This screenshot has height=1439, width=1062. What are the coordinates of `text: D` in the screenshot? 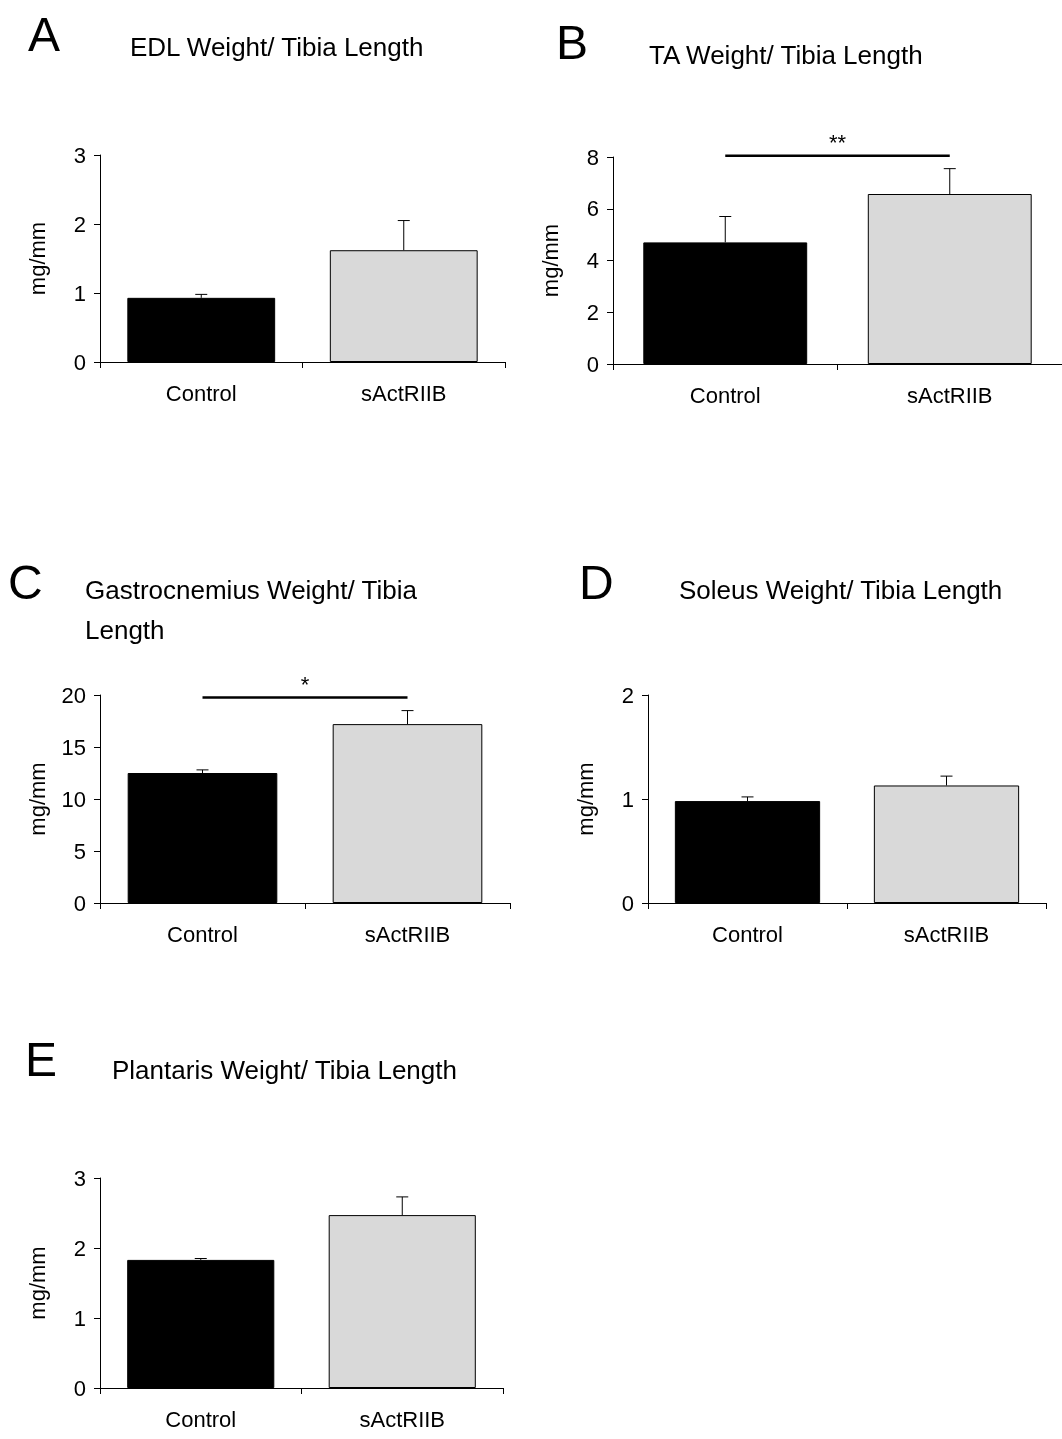 It's located at (596, 582).